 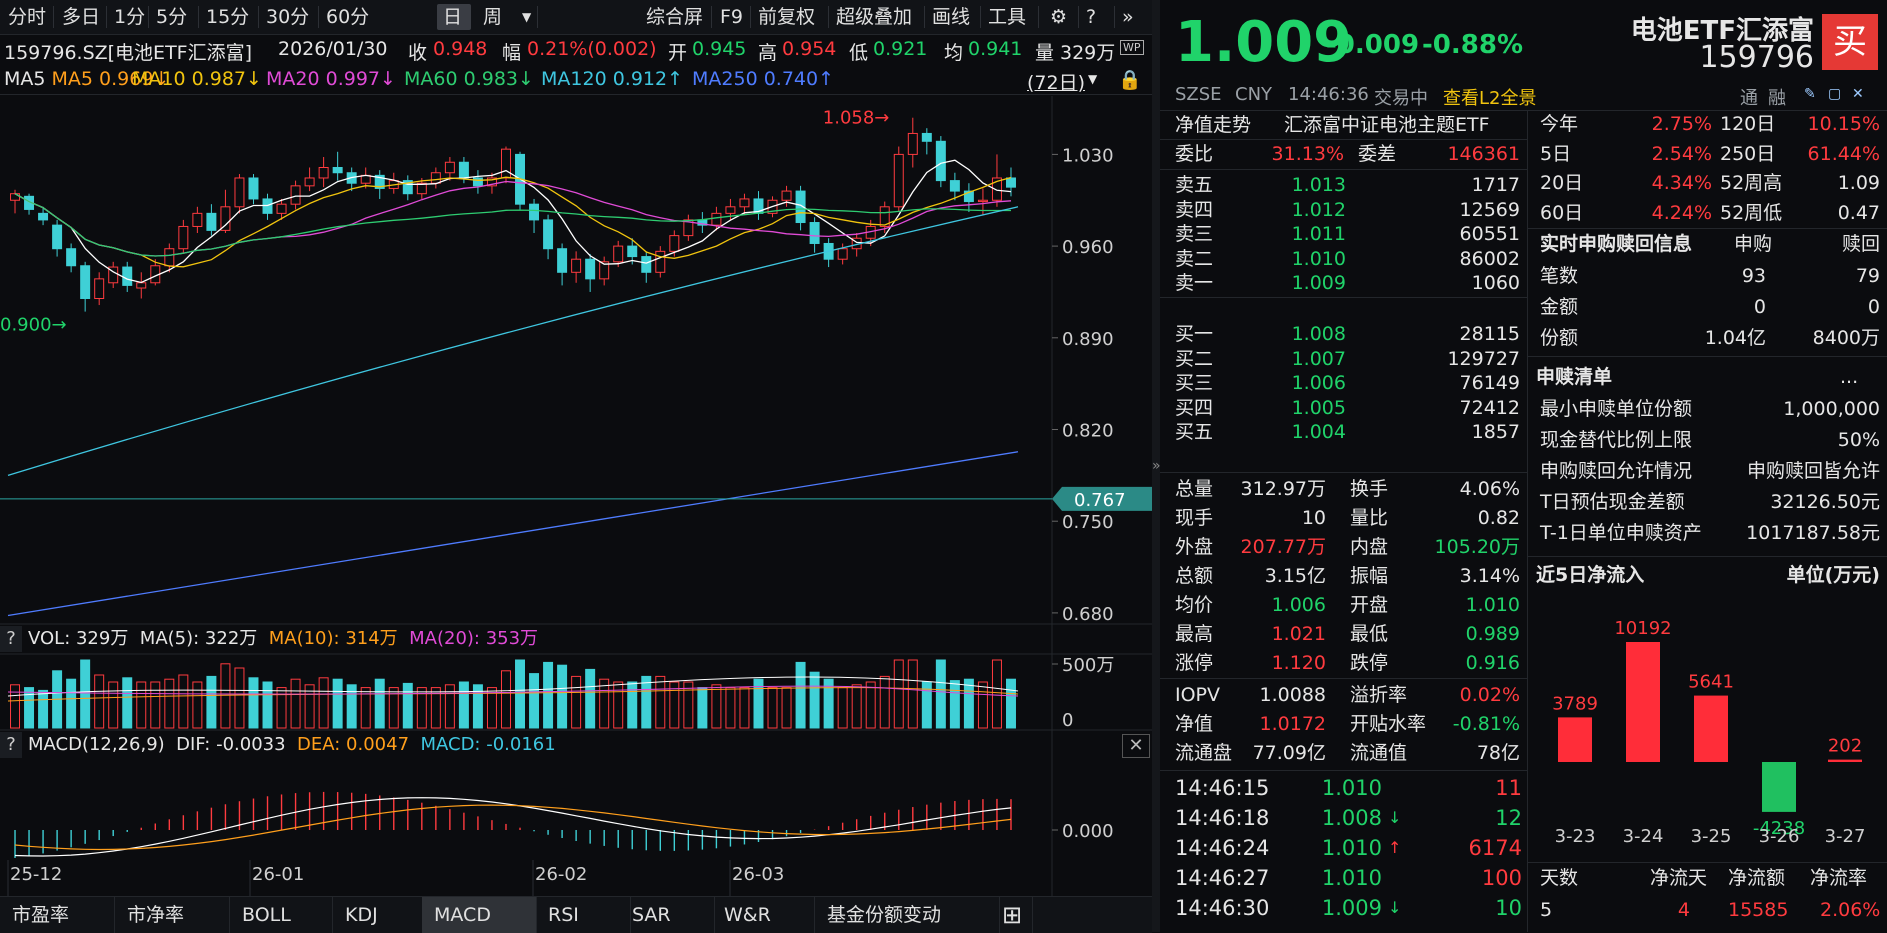 What do you see at coordinates (1222, 878) in the screenshot?
I see `tick-time: 14:46:27` at bounding box center [1222, 878].